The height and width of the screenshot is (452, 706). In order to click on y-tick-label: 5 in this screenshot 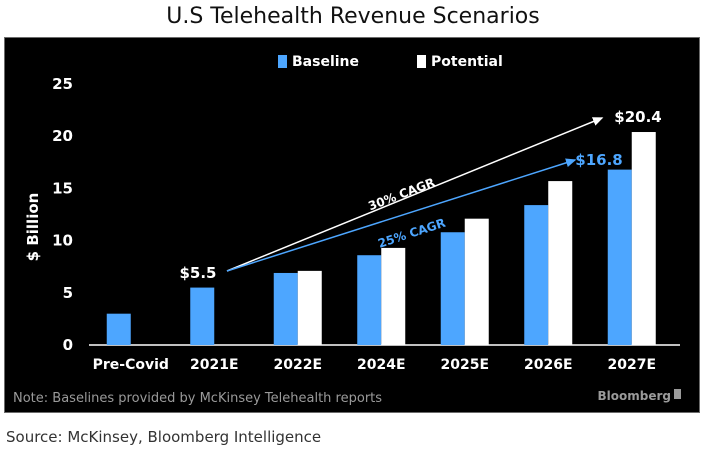, I will do `click(68, 293)`.